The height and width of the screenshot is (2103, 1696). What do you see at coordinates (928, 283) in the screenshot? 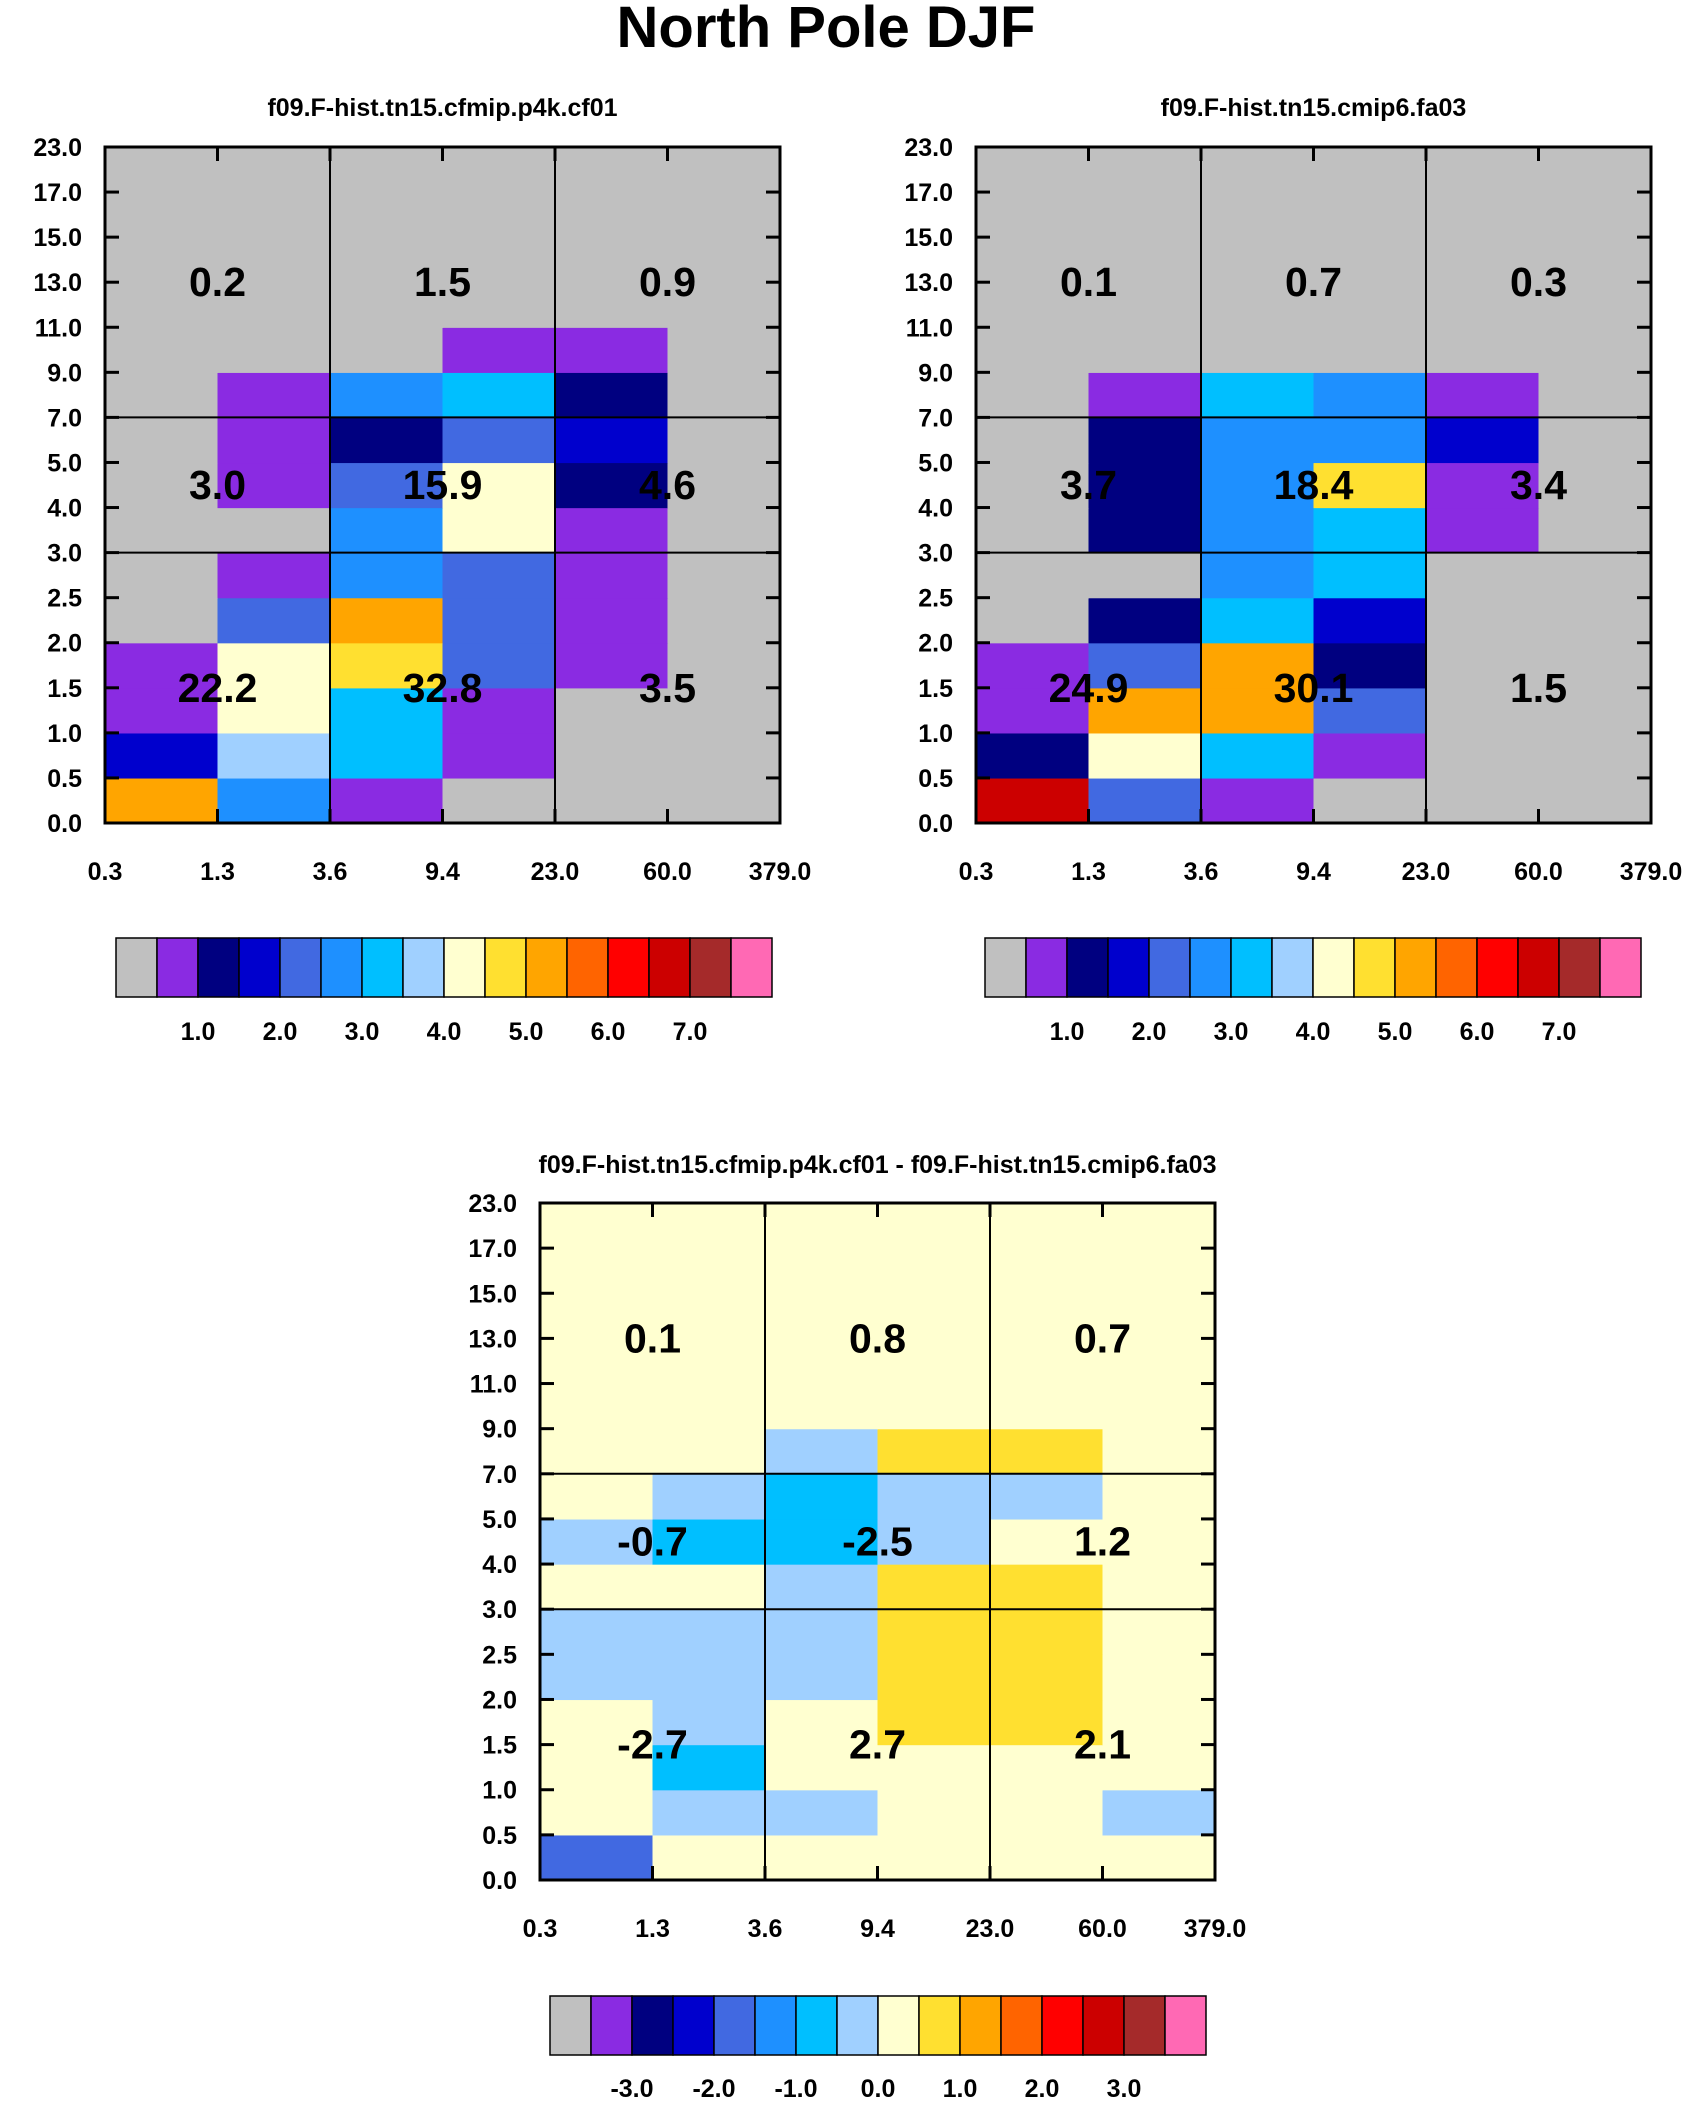
I see `y-tick-label: 13.0` at bounding box center [928, 283].